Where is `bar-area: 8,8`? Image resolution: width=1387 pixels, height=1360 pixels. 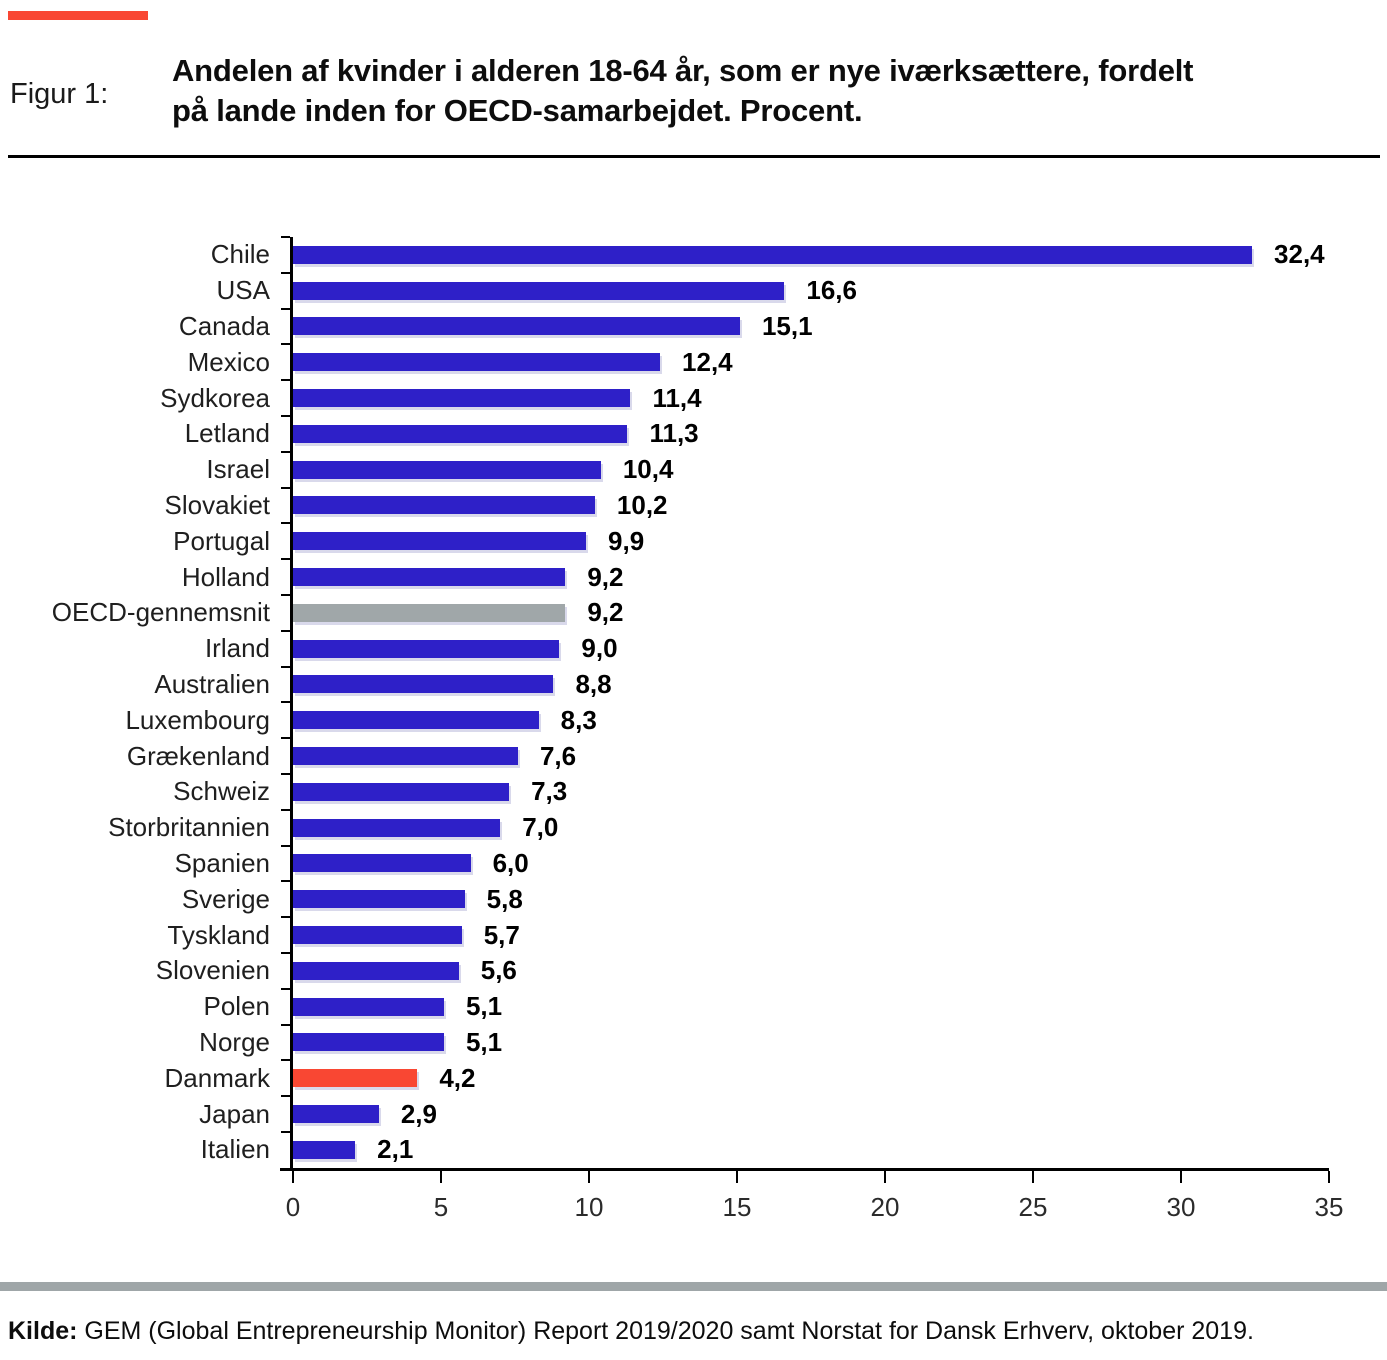
bar-area: 8,8 is located at coordinates (834, 684).